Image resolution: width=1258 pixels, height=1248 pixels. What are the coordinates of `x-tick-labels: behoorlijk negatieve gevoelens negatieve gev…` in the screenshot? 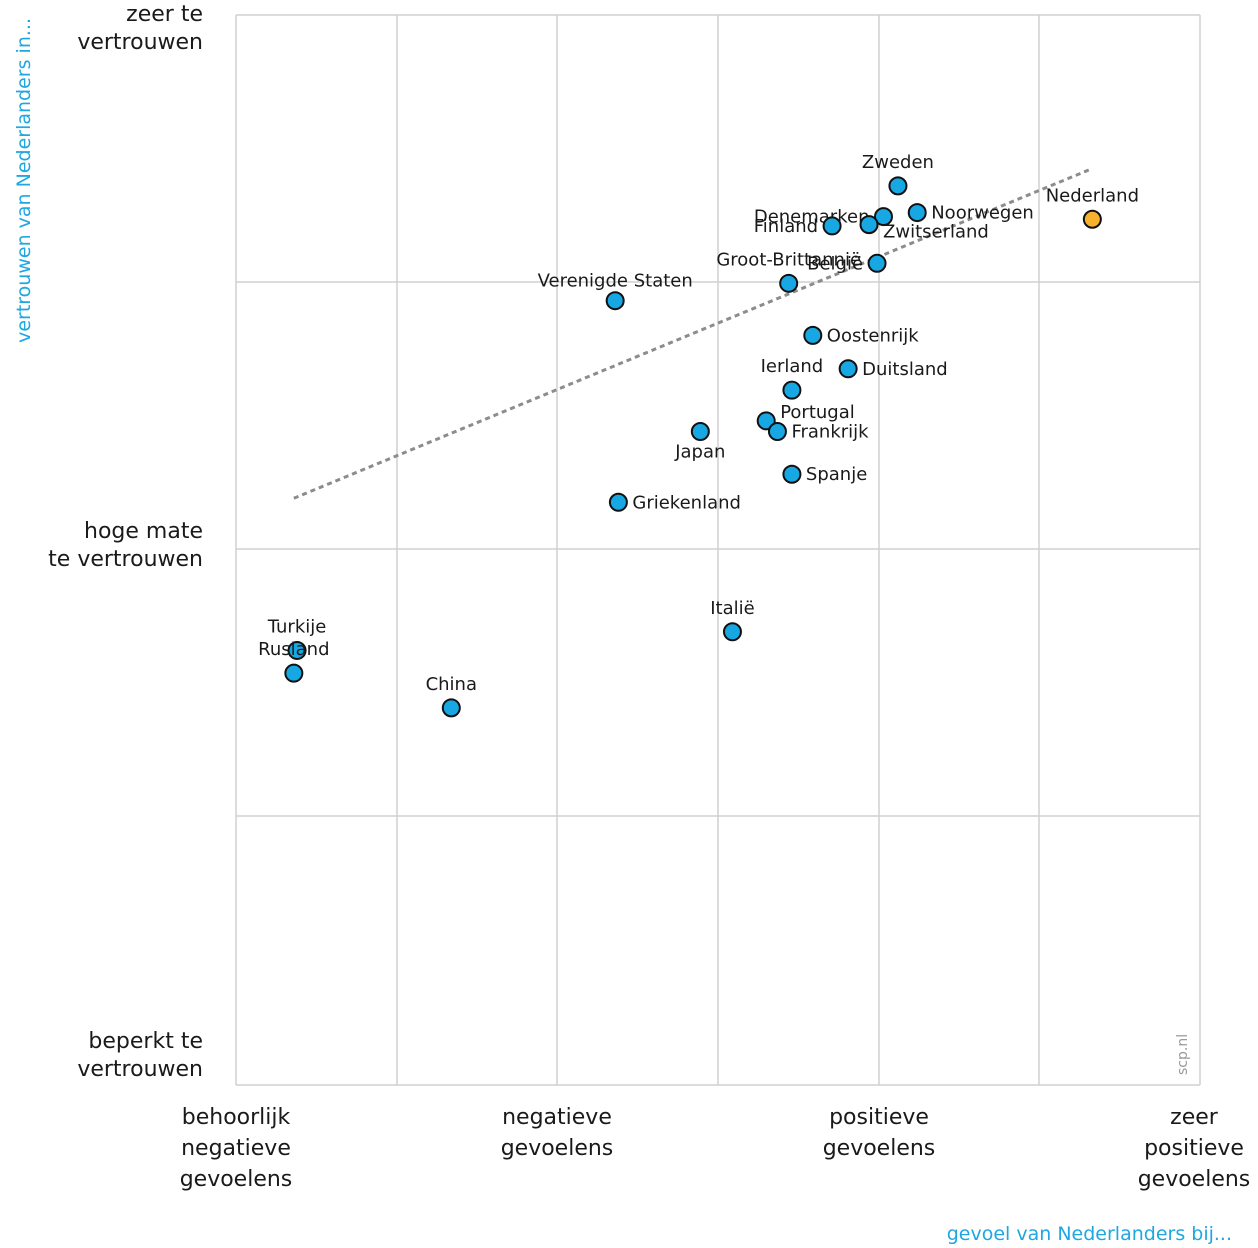 It's located at (715, 1148).